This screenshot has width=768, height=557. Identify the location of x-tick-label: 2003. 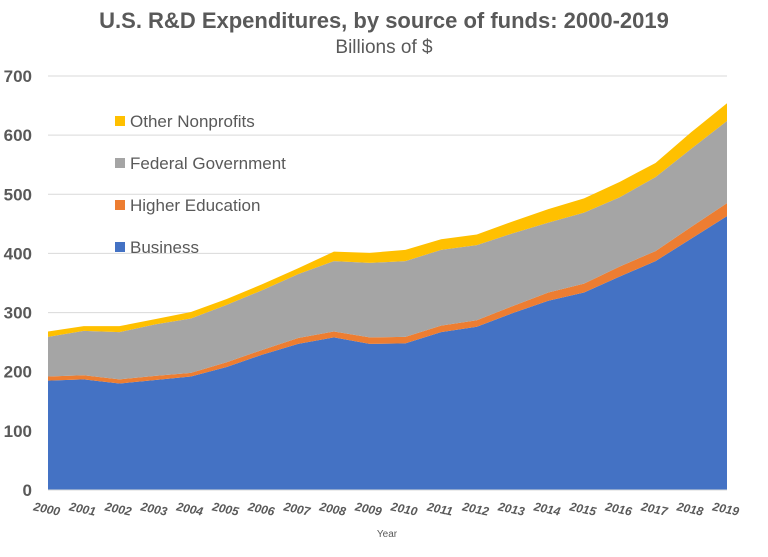
(154, 509).